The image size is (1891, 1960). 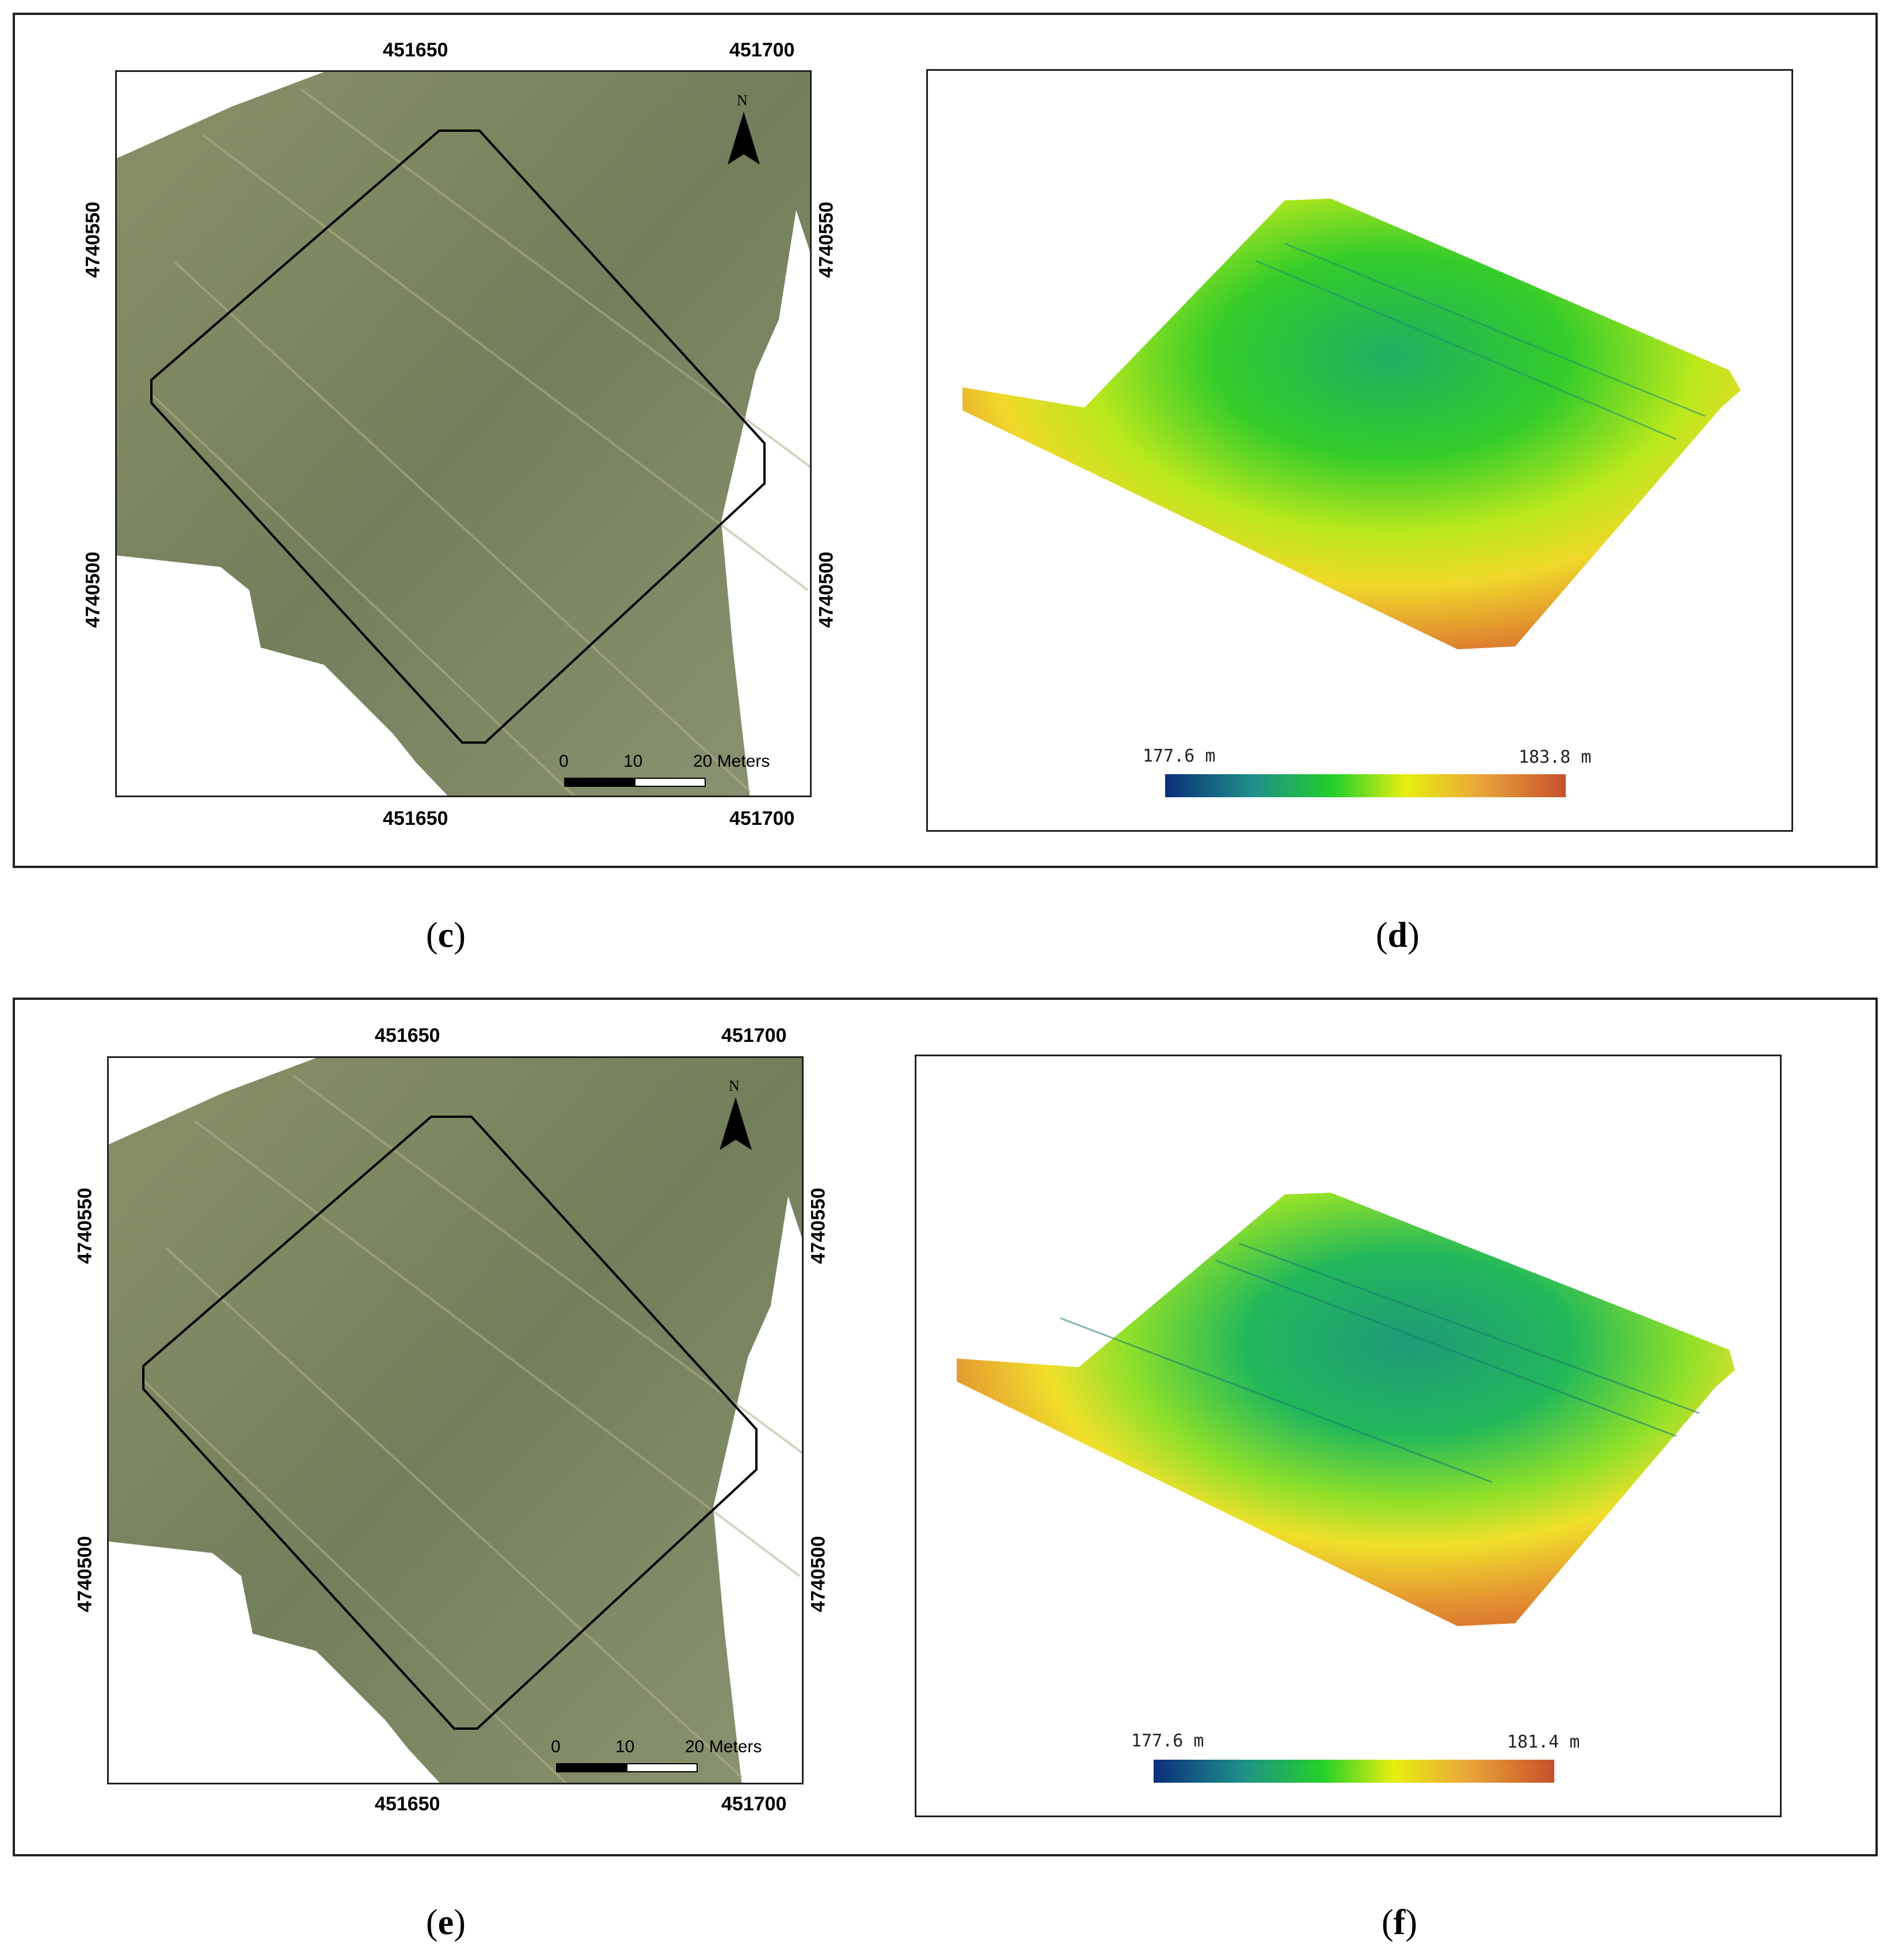 What do you see at coordinates (446, 936) in the screenshot?
I see `caption-c: (c)` at bounding box center [446, 936].